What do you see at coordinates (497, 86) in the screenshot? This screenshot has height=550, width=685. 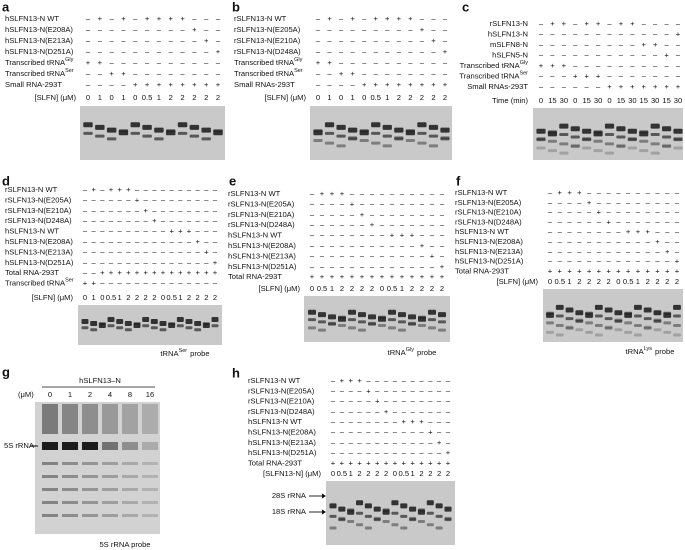 I see `row-label: Small RNAs-293T` at bounding box center [497, 86].